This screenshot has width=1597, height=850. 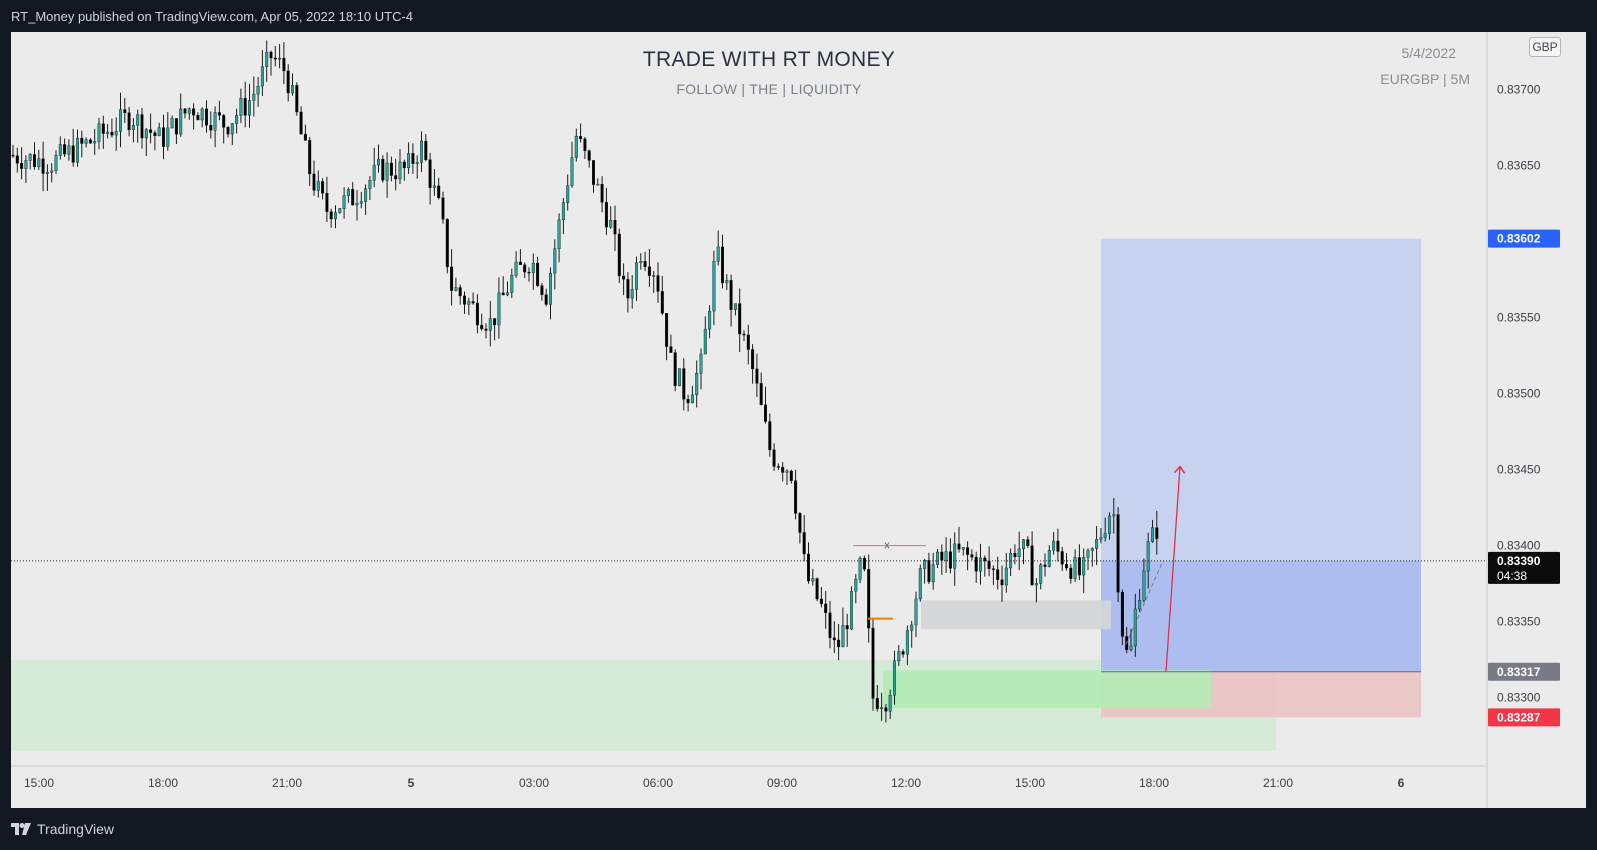 What do you see at coordinates (1524, 567) in the screenshot?
I see `current-price-label-bg` at bounding box center [1524, 567].